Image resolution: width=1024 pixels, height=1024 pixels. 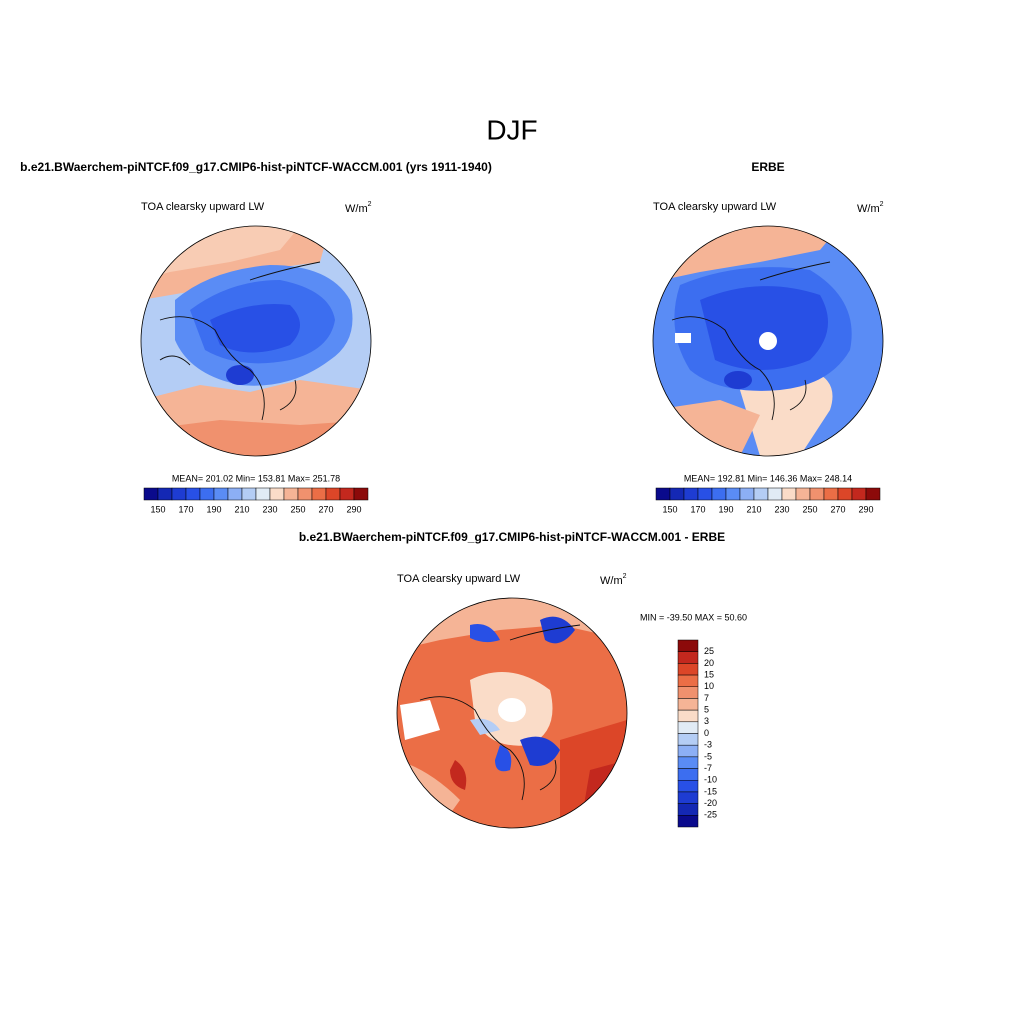 I want to click on colorbar-label: -15, so click(x=710, y=791).